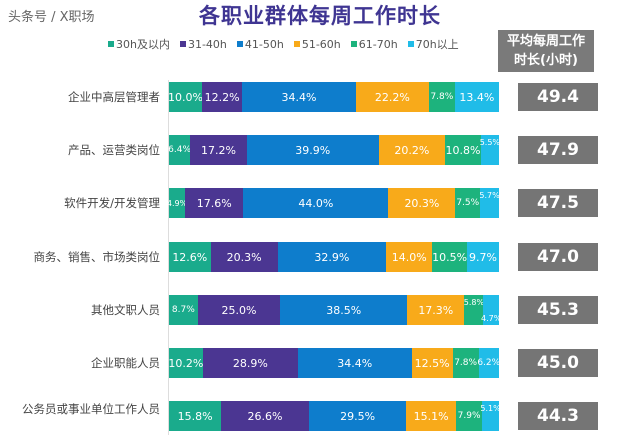 The width and height of the screenshot is (640, 439). I want to click on data-label: 6.2%, so click(489, 363).